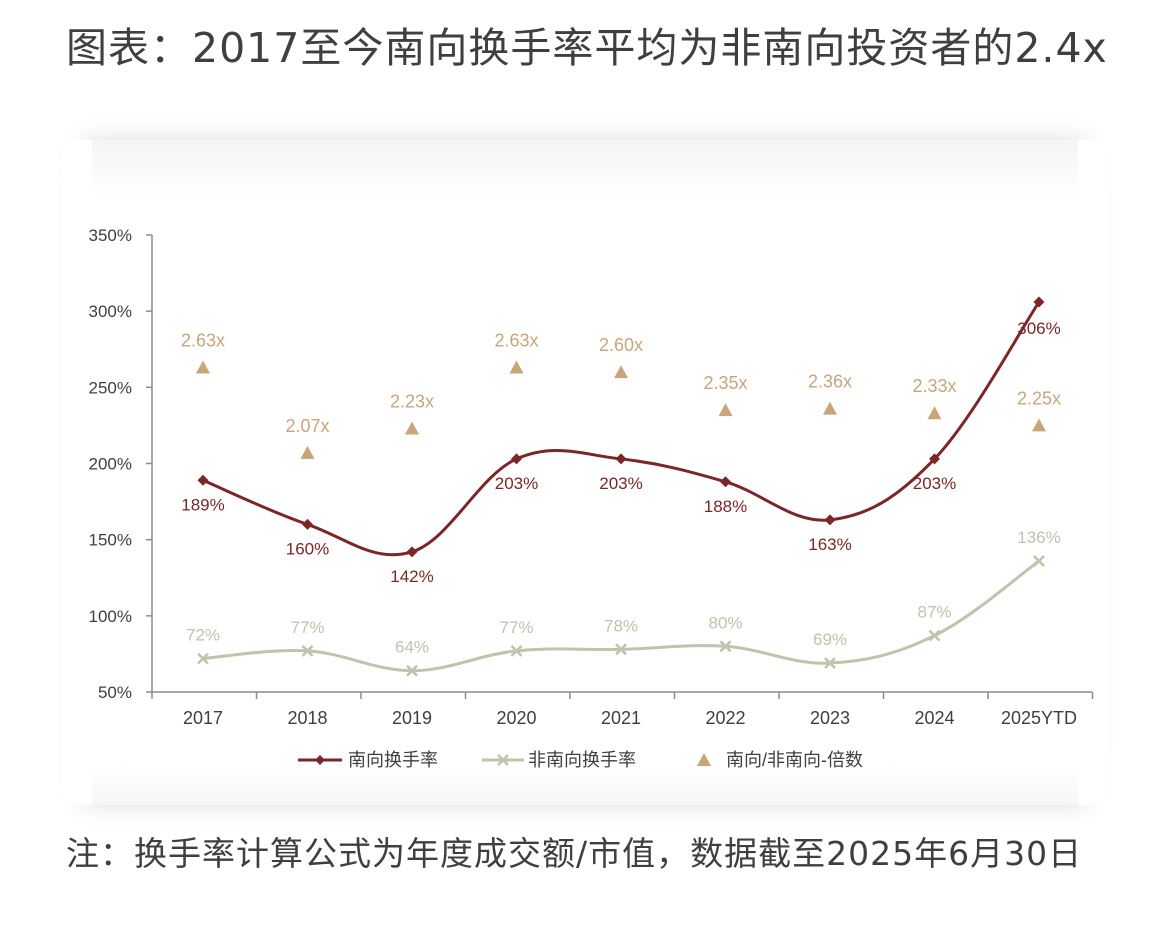 The height and width of the screenshot is (952, 1170). What do you see at coordinates (393, 760) in the screenshot?
I see `legend-southbound-label: 南向换手率` at bounding box center [393, 760].